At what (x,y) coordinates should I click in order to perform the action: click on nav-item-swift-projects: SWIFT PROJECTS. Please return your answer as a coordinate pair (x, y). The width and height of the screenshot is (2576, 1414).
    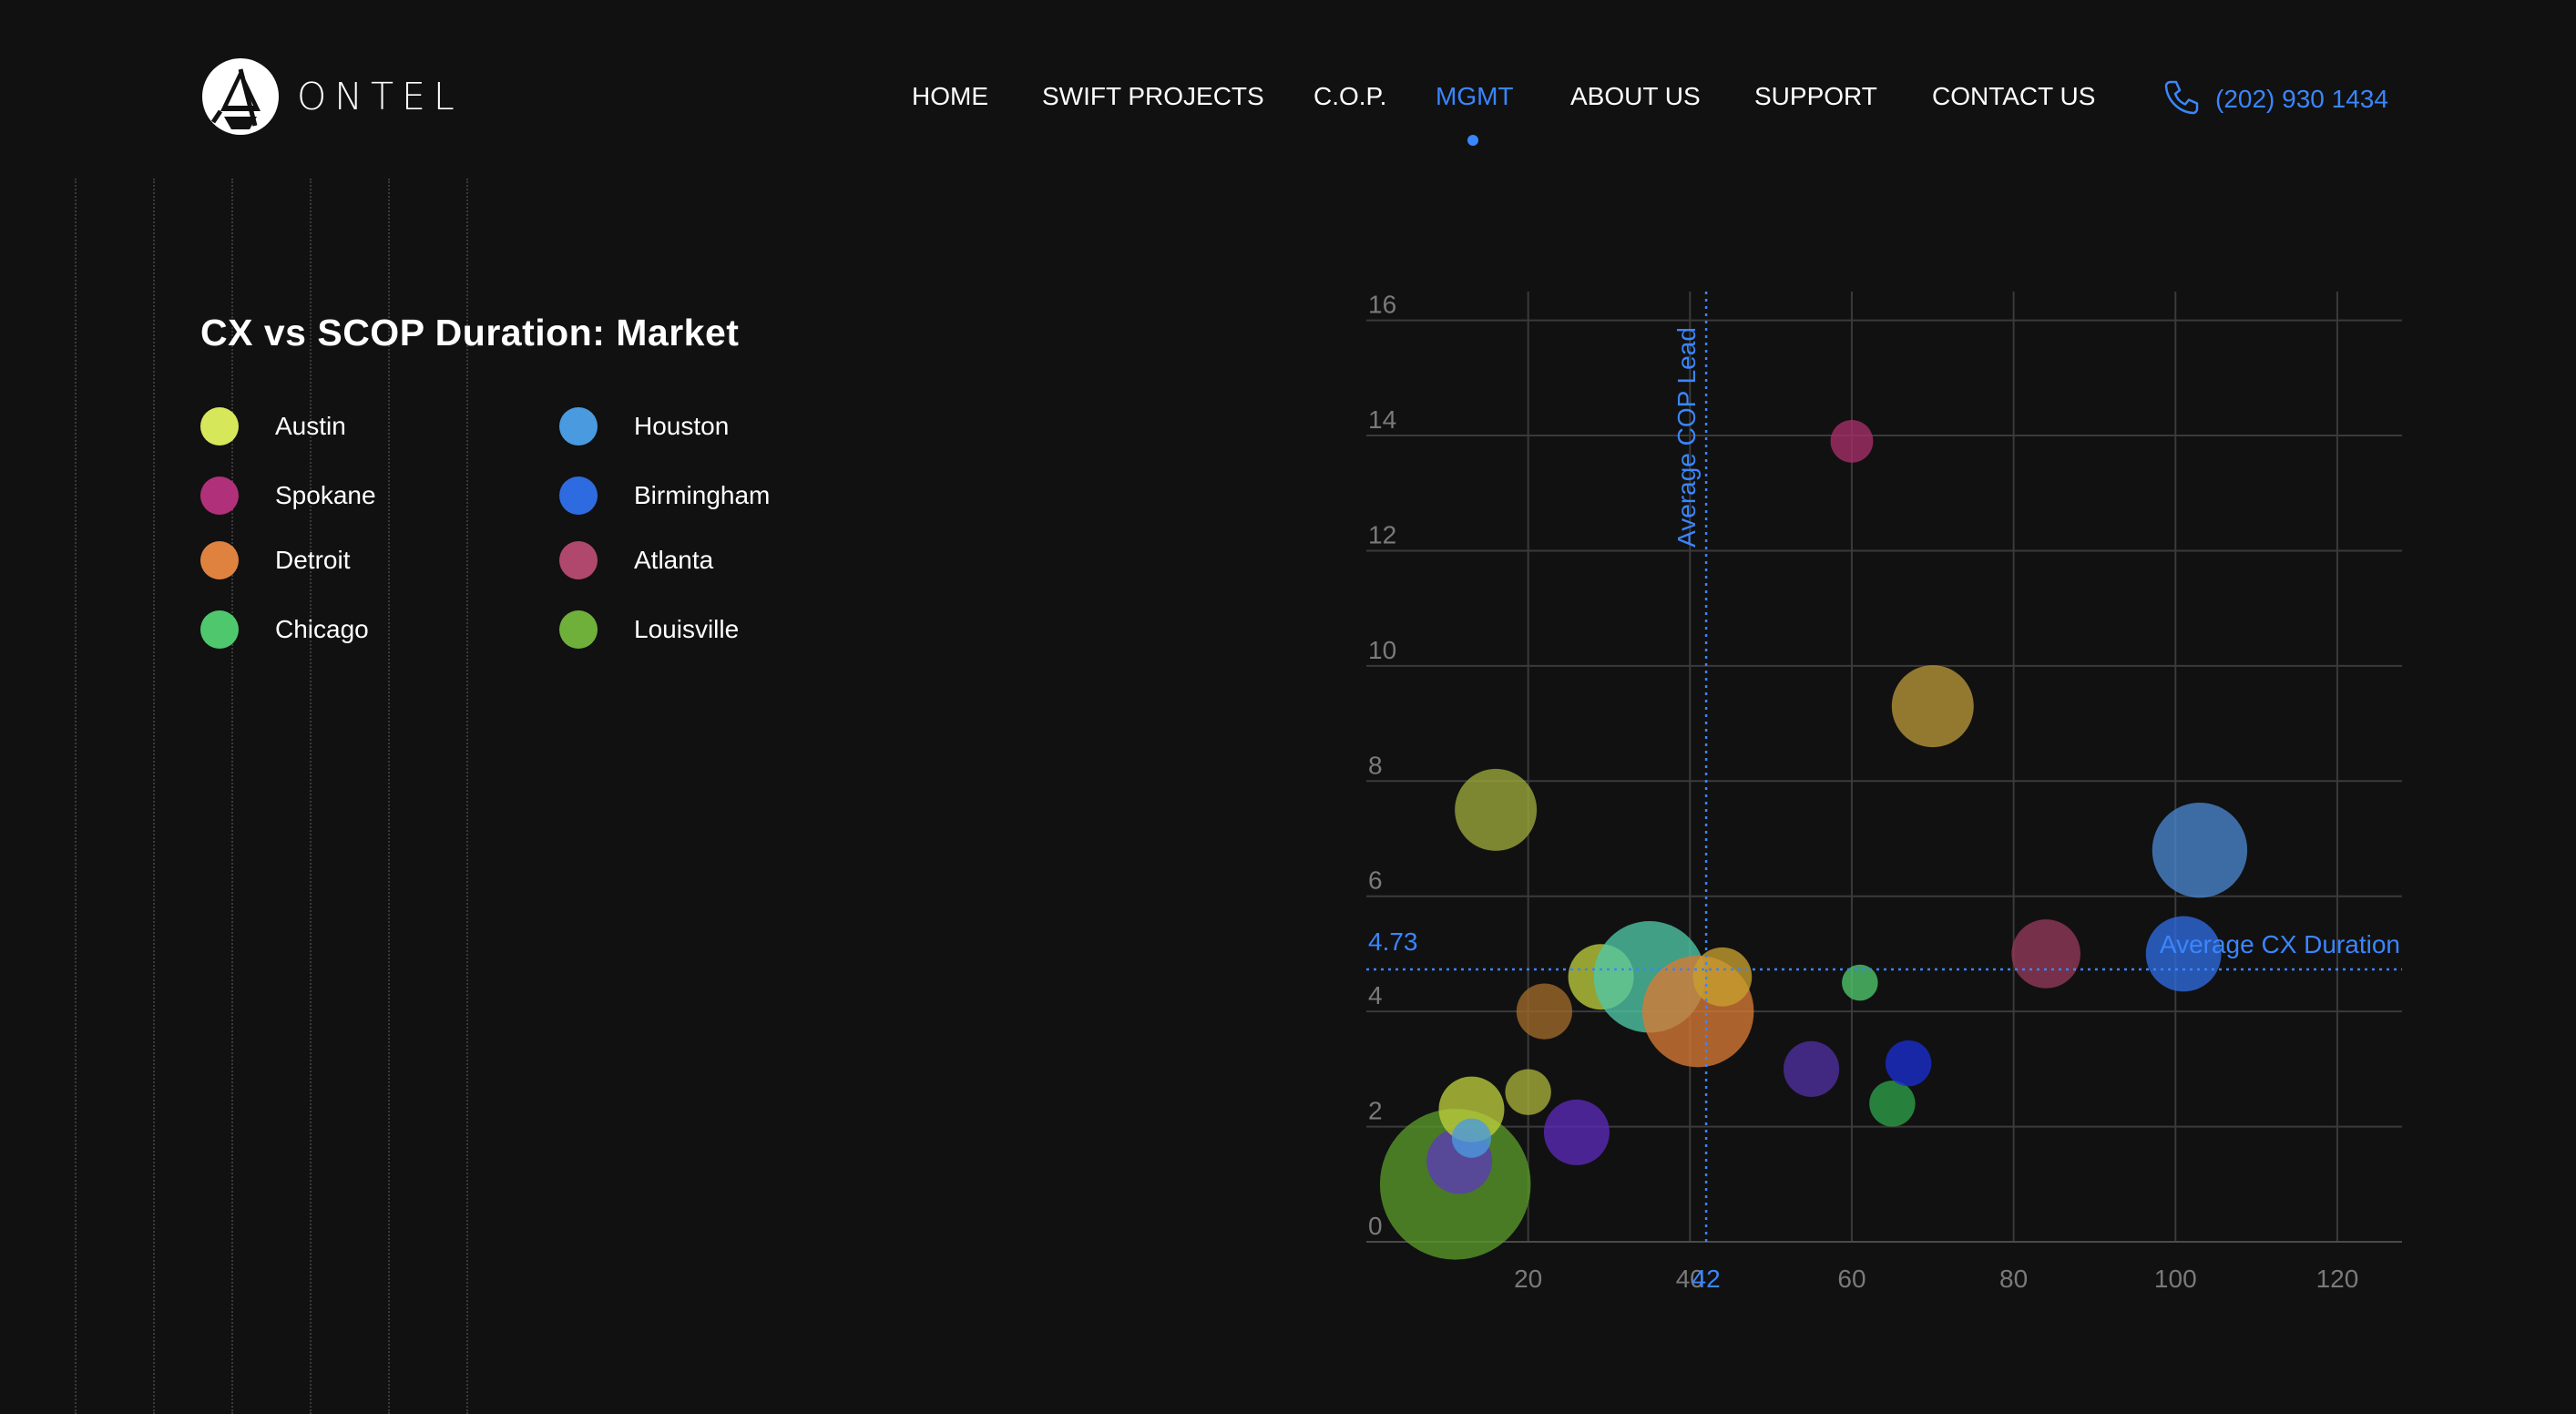
    Looking at the image, I should click on (1153, 96).